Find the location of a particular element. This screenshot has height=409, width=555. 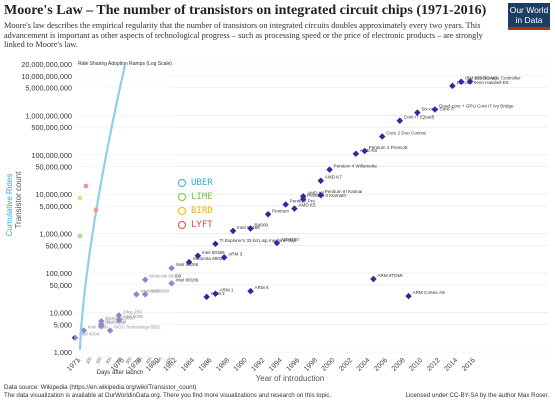

legend-label-lime: LIME is located at coordinates (202, 197).